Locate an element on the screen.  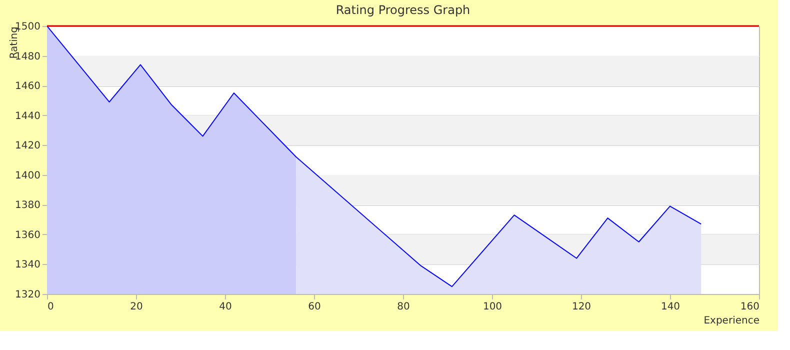
y-tick-label: 1380 is located at coordinates (27, 206).